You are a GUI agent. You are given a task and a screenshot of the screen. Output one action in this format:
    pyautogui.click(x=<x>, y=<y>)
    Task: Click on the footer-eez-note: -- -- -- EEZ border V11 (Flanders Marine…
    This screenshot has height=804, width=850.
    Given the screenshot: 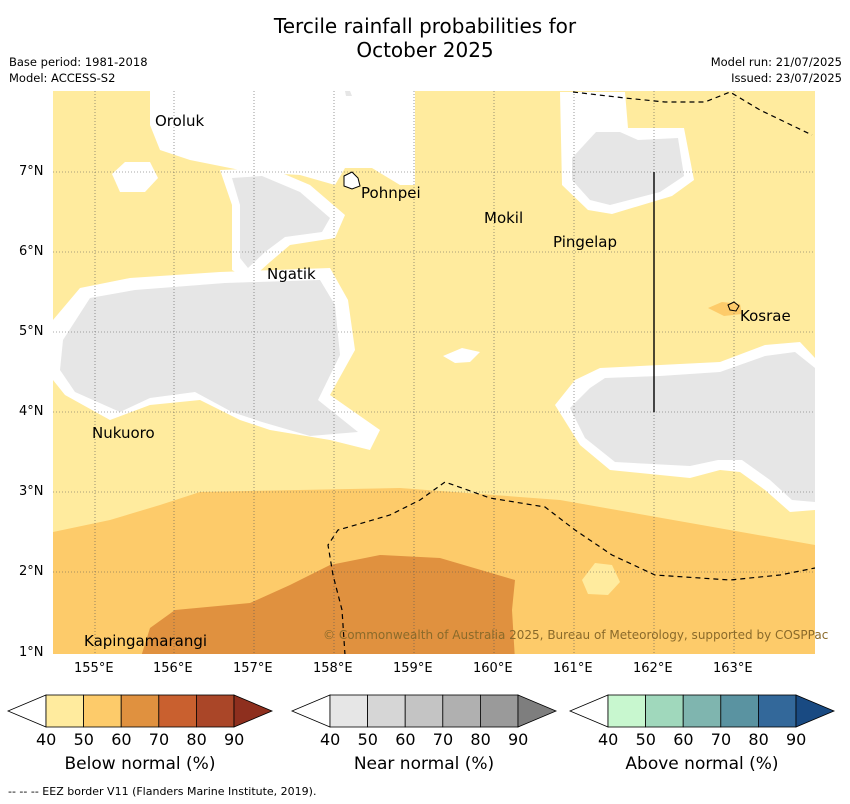 What is the action you would take?
    pyautogui.click(x=162, y=791)
    